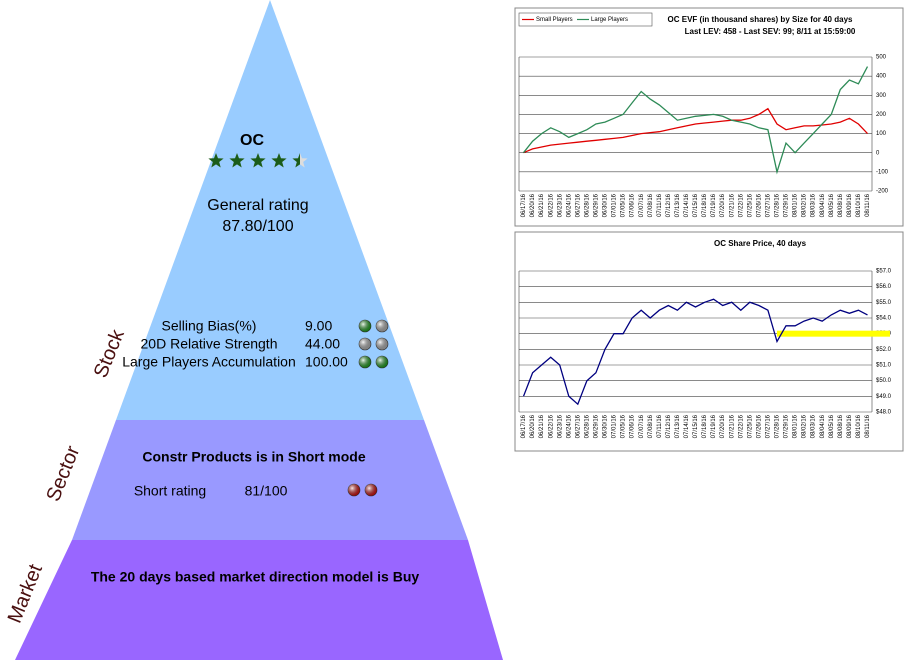 This screenshot has width=905, height=667. What do you see at coordinates (270, 480) in the screenshot?
I see `sector-tier` at bounding box center [270, 480].